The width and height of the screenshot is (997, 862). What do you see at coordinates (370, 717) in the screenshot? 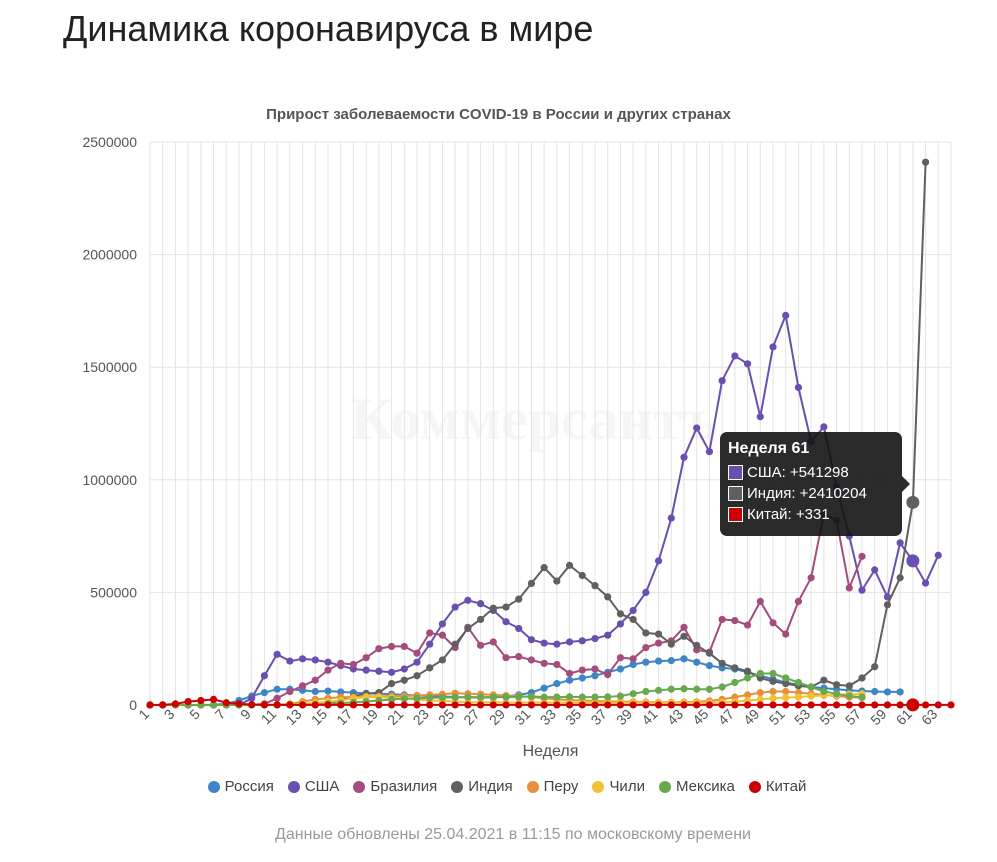
I see `x-tick-label: 19` at bounding box center [370, 717].